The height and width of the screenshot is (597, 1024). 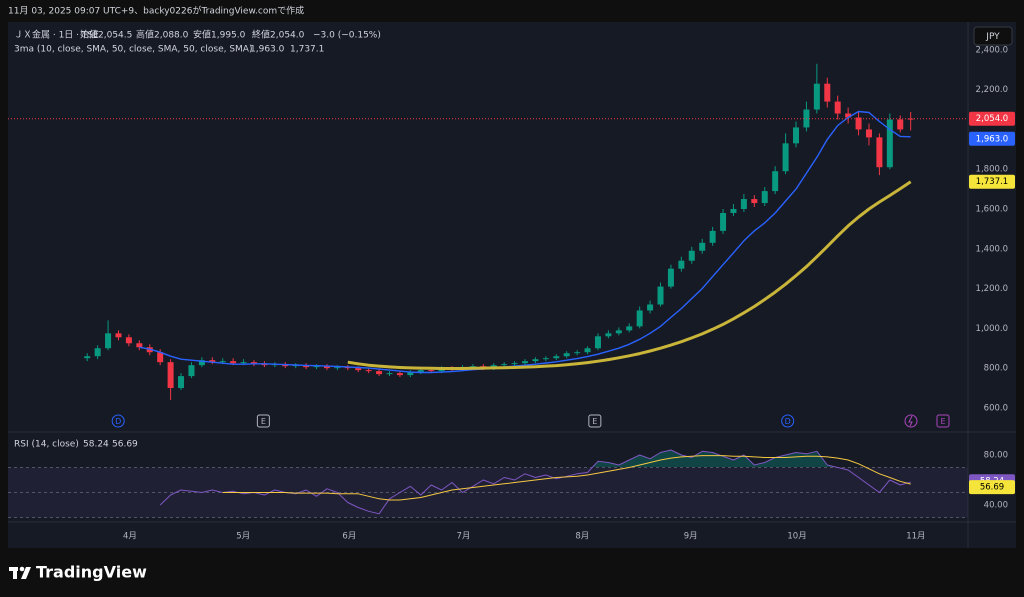 I want to click on y-tick-label: 2,400.0, so click(x=992, y=50).